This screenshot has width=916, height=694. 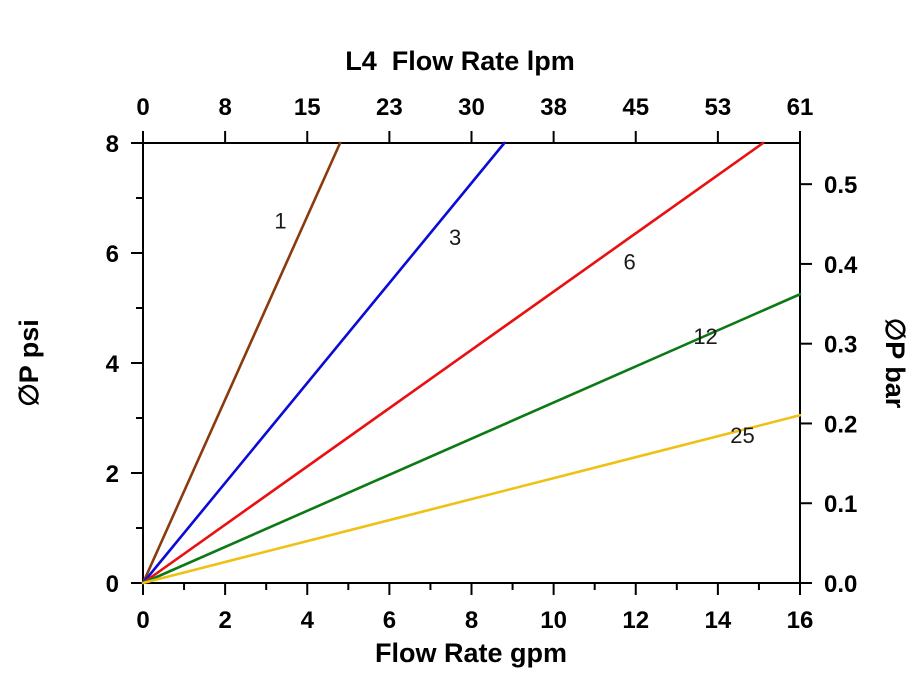 What do you see at coordinates (113, 364) in the screenshot?
I see `y-left-tick-label: 4` at bounding box center [113, 364].